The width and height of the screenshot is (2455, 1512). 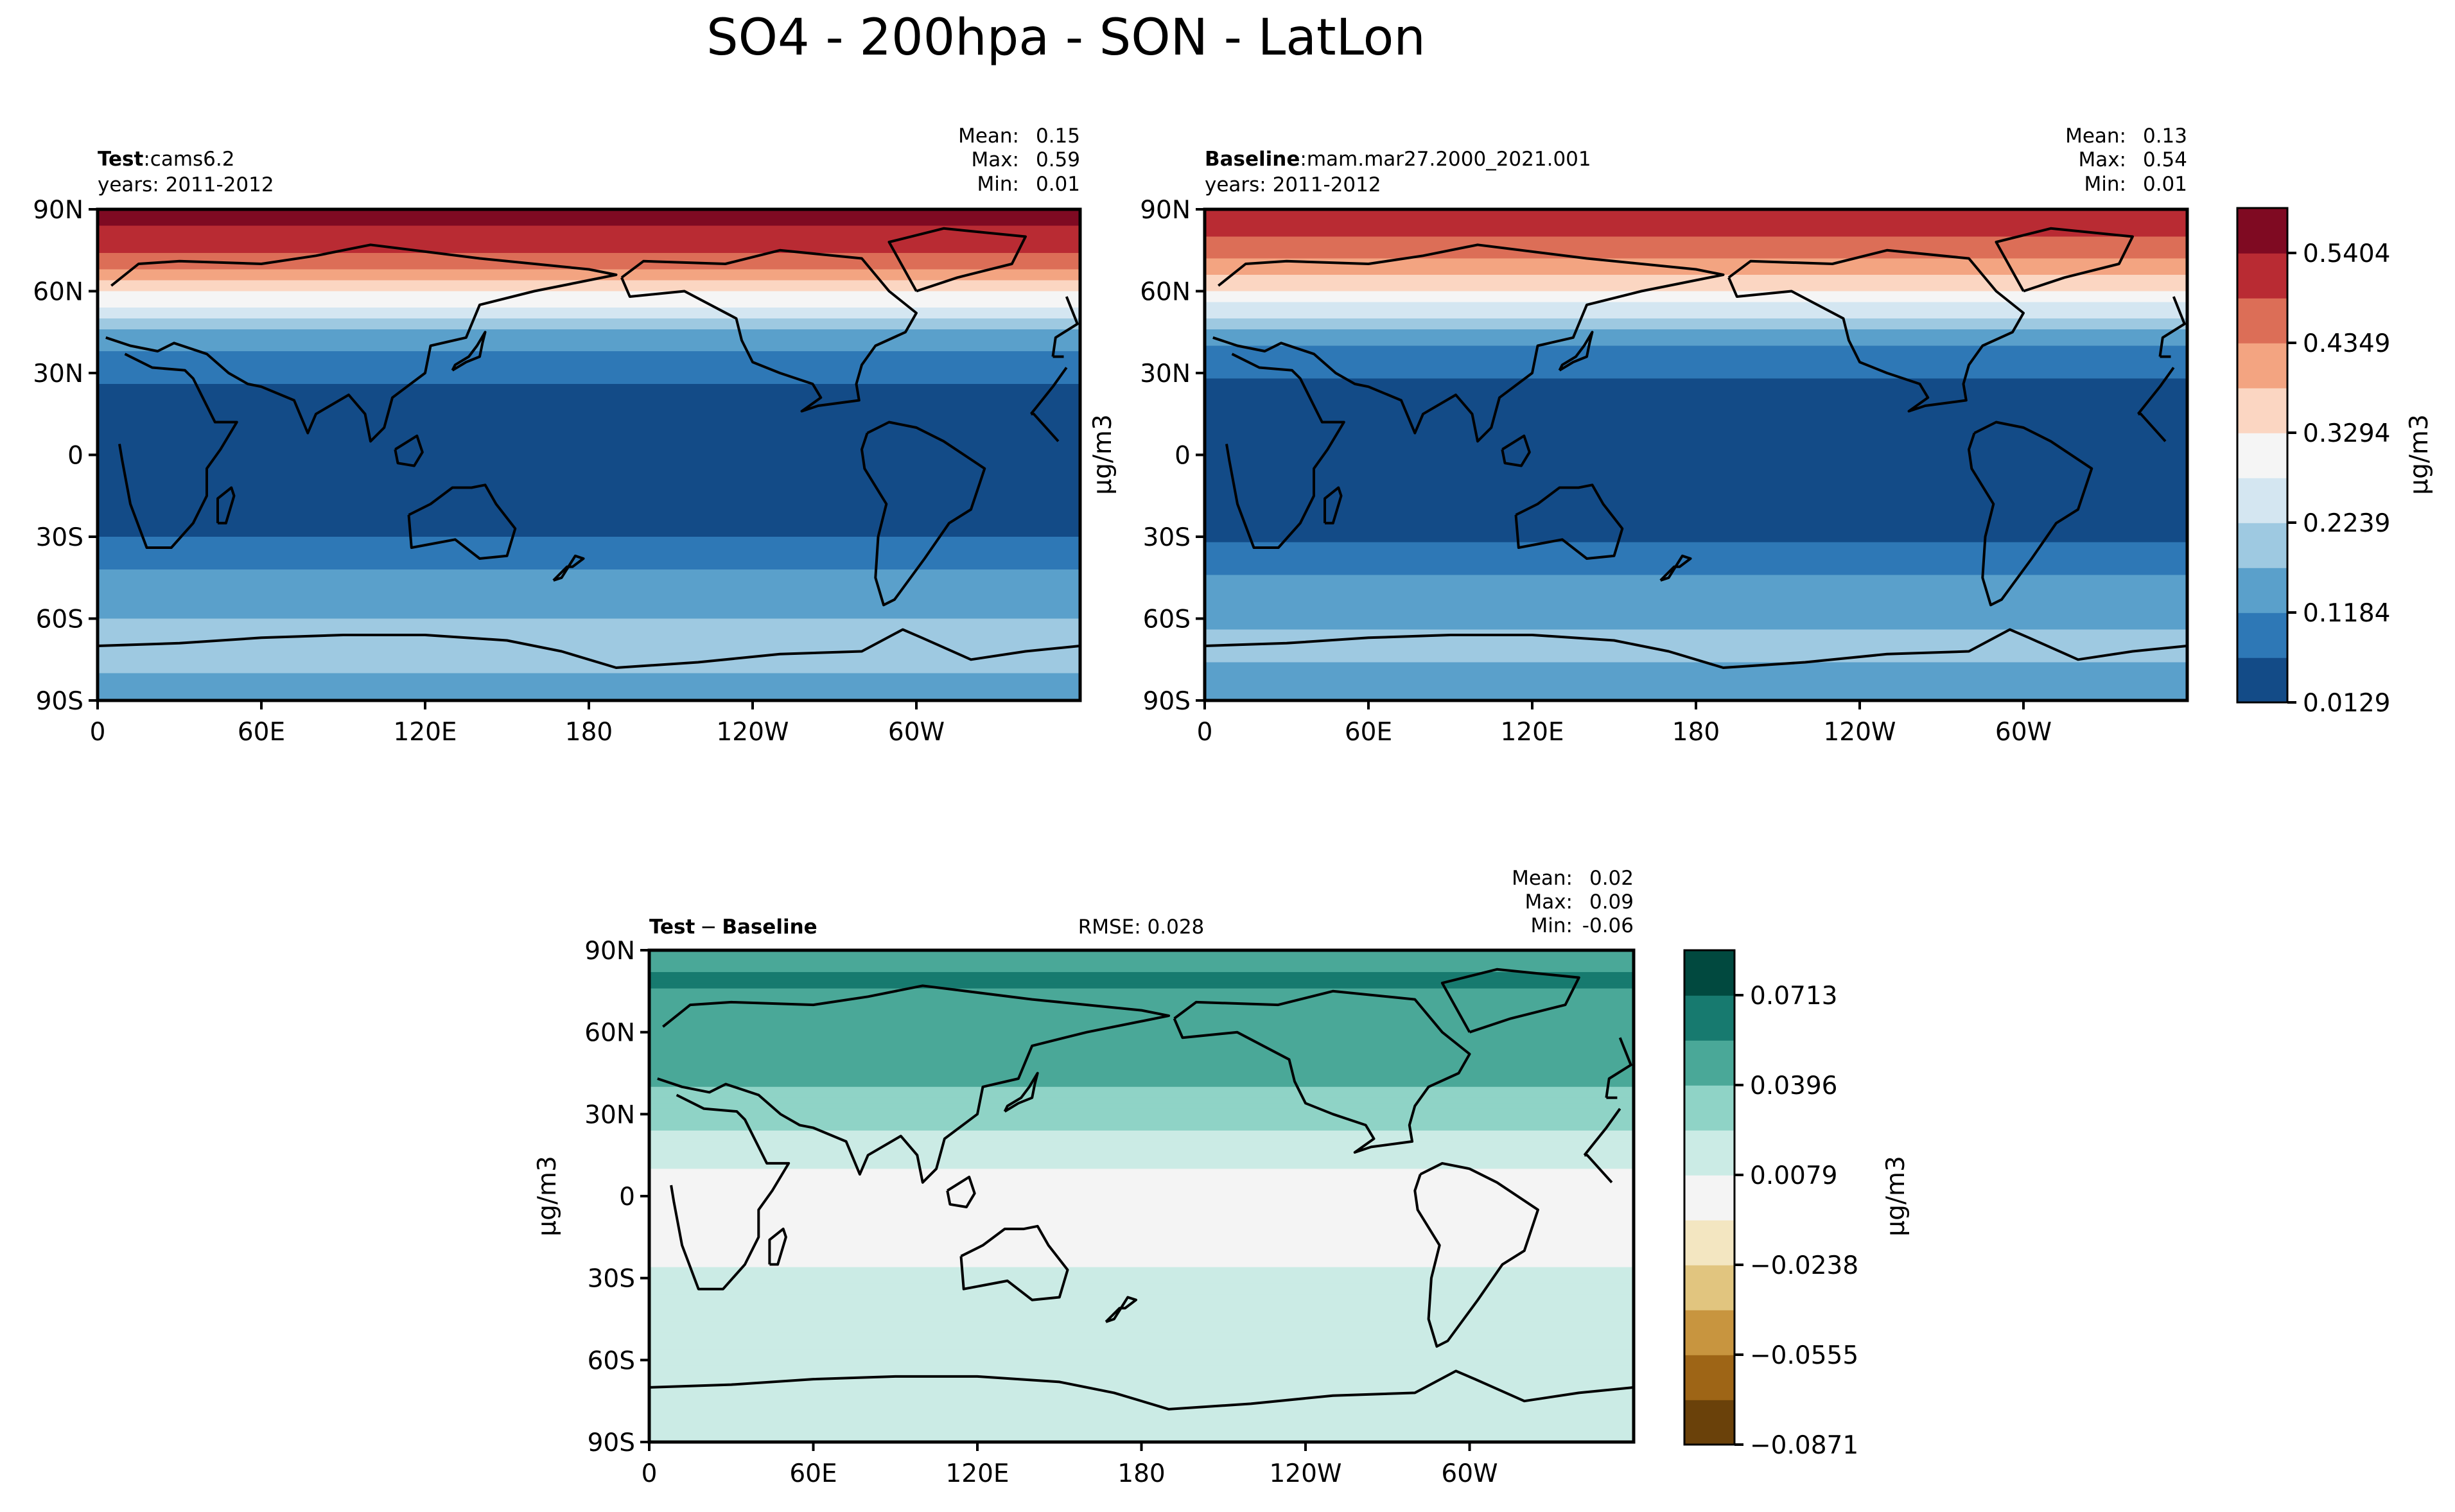 I want to click on baseline-stats: Mean: 0.13 Max: 0.54 Min: 0.01, so click(x=2126, y=160).